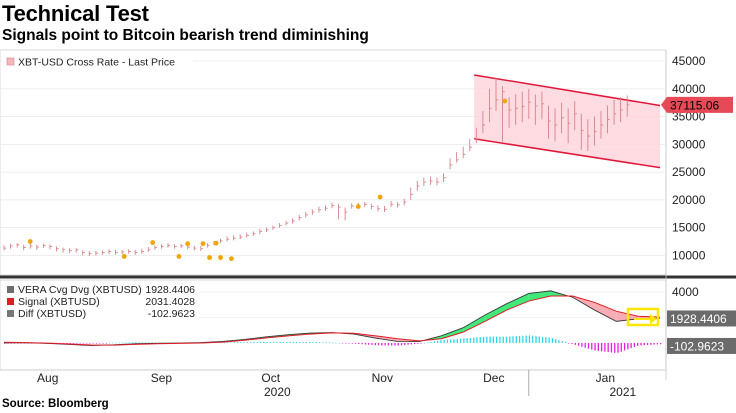 This screenshot has height=413, width=736. What do you see at coordinates (689, 255) in the screenshot?
I see `price-y-tick-label: 10000` at bounding box center [689, 255].